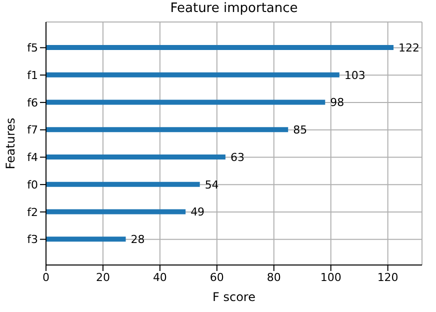 This screenshot has width=436, height=312. What do you see at coordinates (300, 130) in the screenshot?
I see `data-label: 85` at bounding box center [300, 130].